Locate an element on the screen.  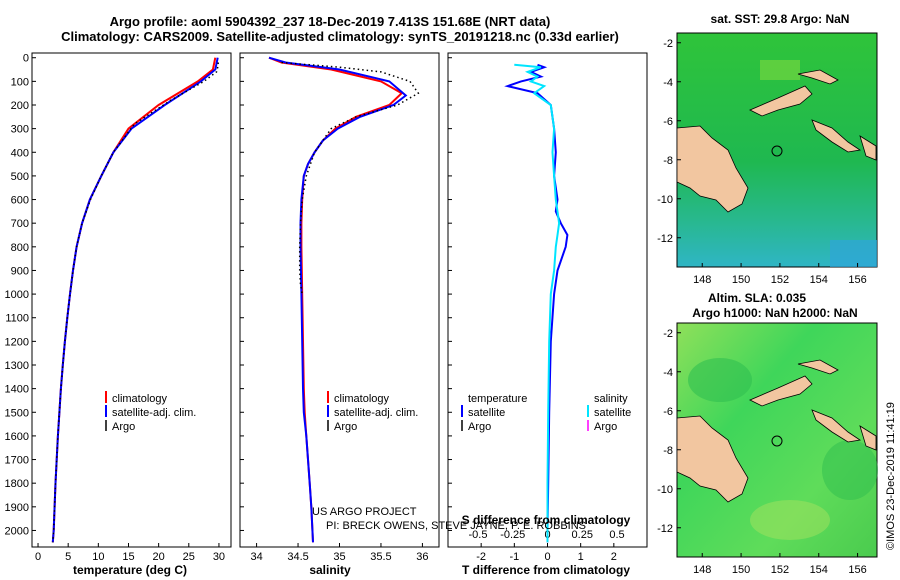
x-tick-label: 35 is located at coordinates (339, 557).